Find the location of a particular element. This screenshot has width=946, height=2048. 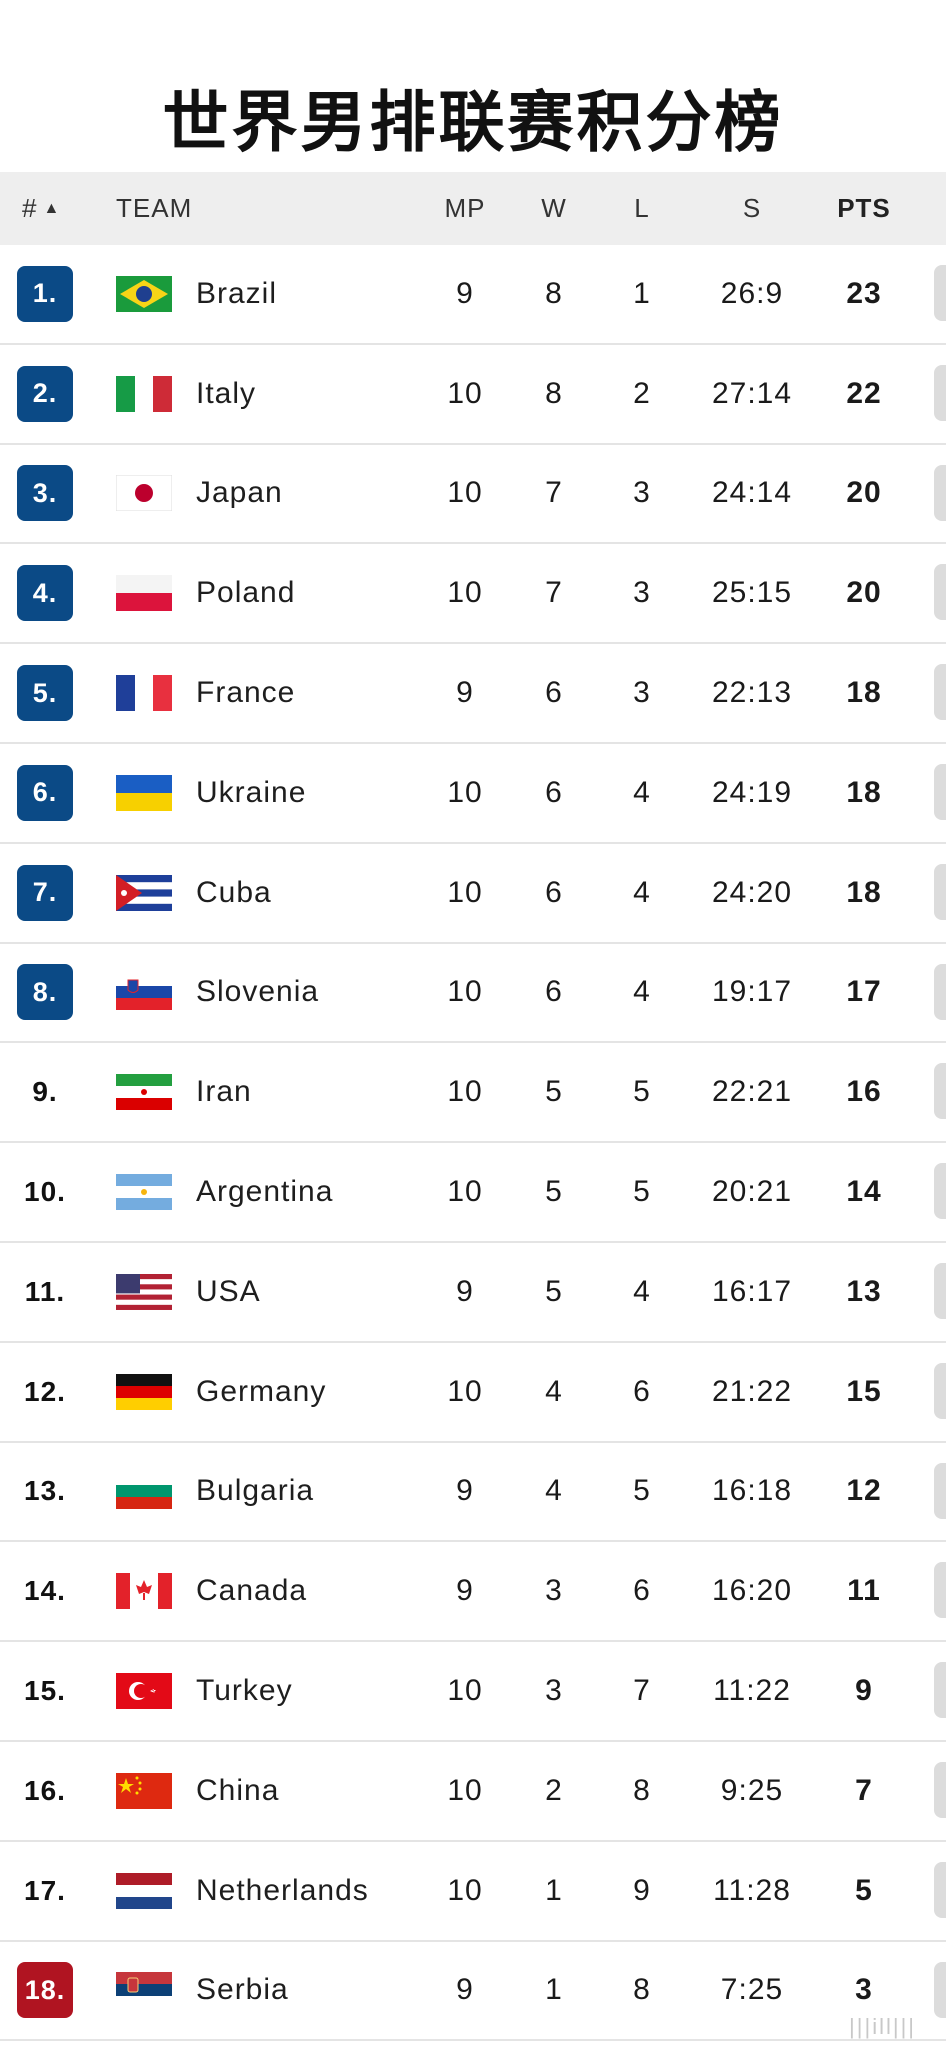

losses: 8 is located at coordinates (642, 1790).